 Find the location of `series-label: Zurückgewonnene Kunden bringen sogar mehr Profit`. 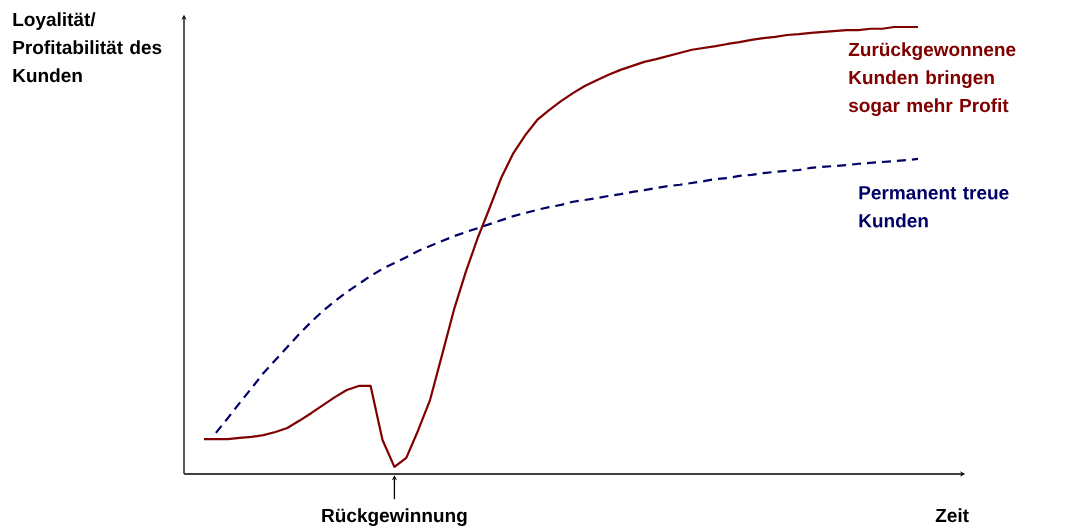

series-label: Zurückgewonnene Kunden bringen sogar mehr Profit is located at coordinates (932, 79).